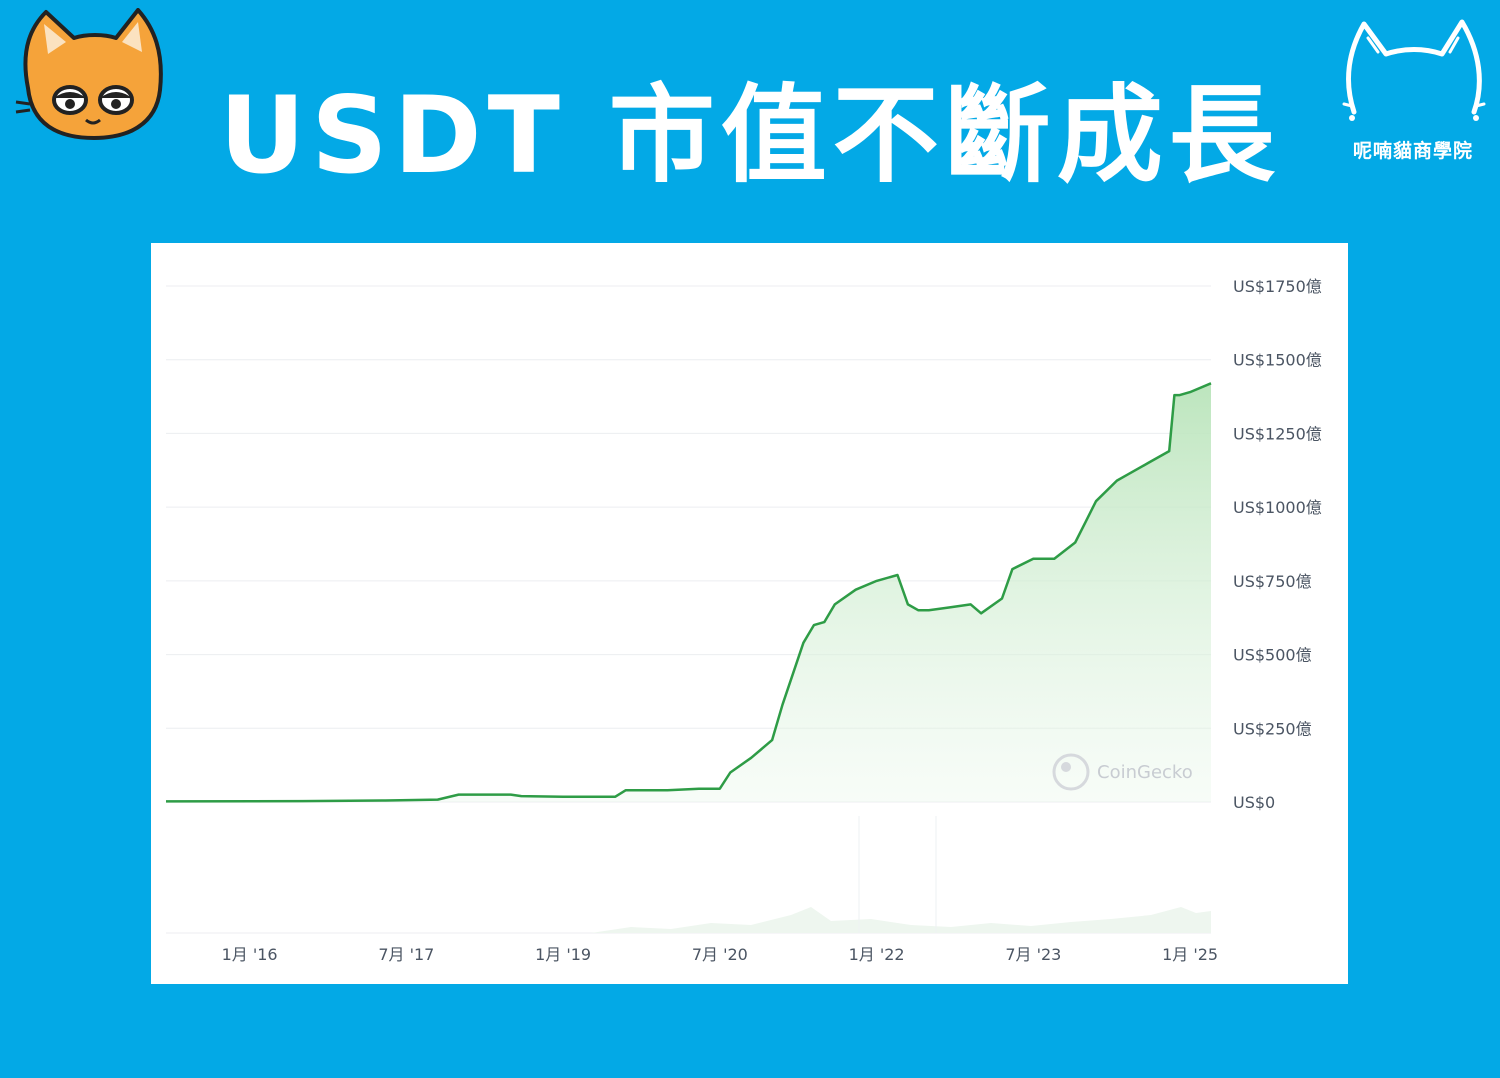 Image resolution: width=1500 pixels, height=1078 pixels. Describe the element at coordinates (250, 954) in the screenshot. I see `x-tick-label: 1月 '16` at that location.